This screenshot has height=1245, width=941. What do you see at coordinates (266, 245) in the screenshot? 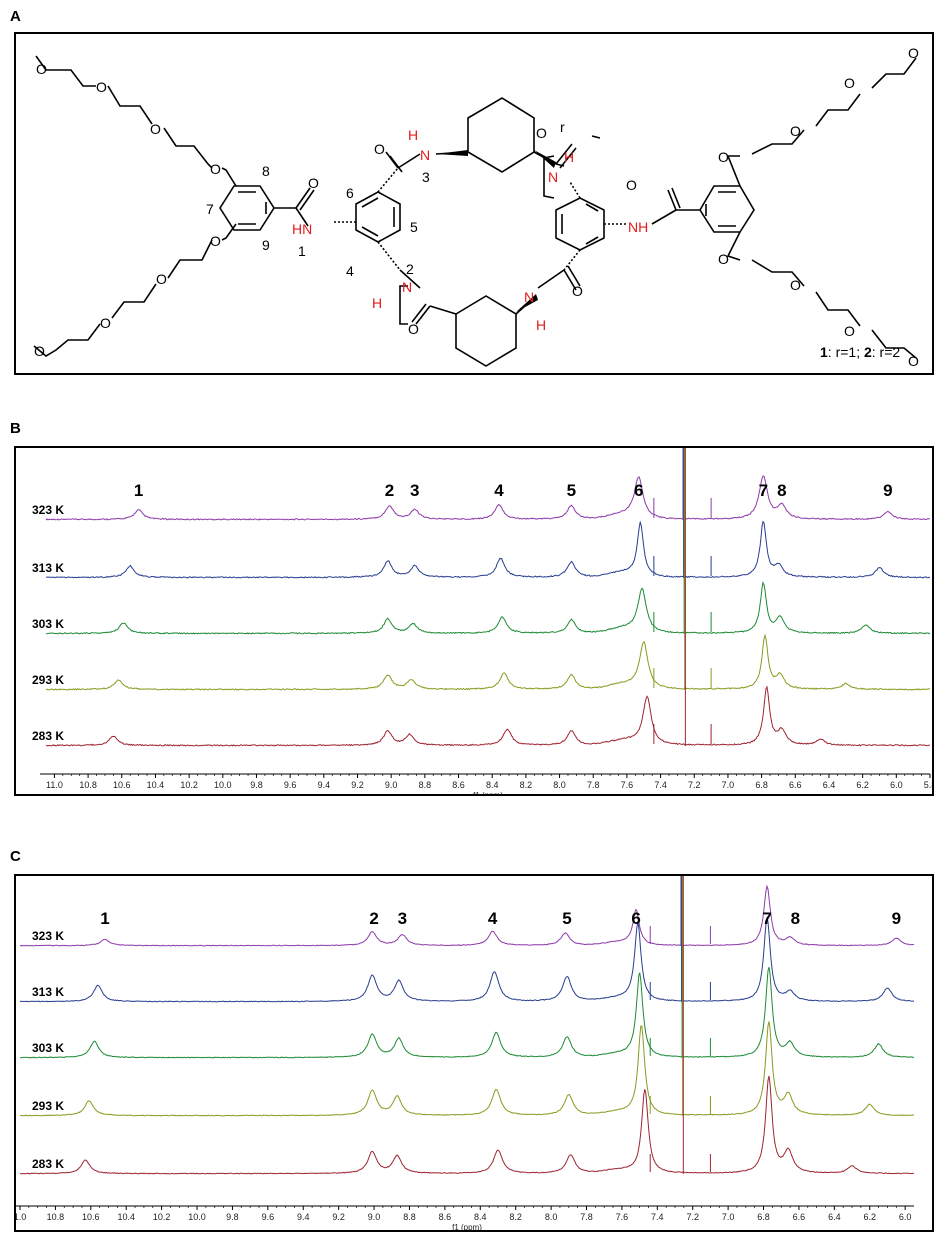
I see `proton-number: 9` at bounding box center [266, 245].